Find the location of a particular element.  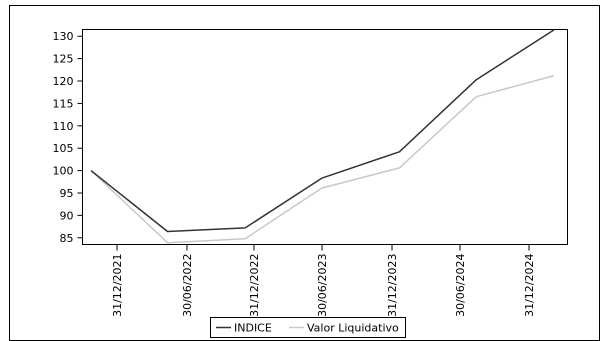

legend: INDICE Valor Liquidativo is located at coordinates (308, 327).